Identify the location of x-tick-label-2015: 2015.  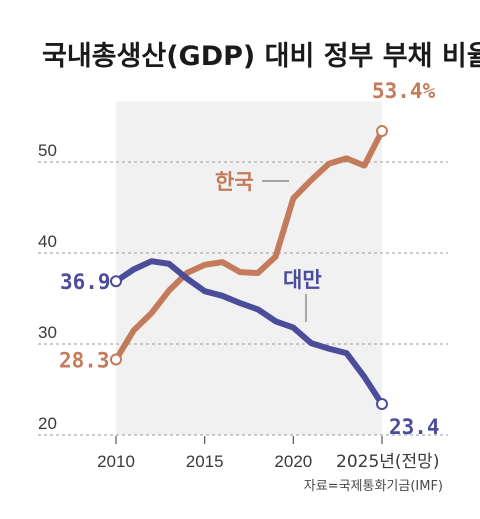
(205, 461).